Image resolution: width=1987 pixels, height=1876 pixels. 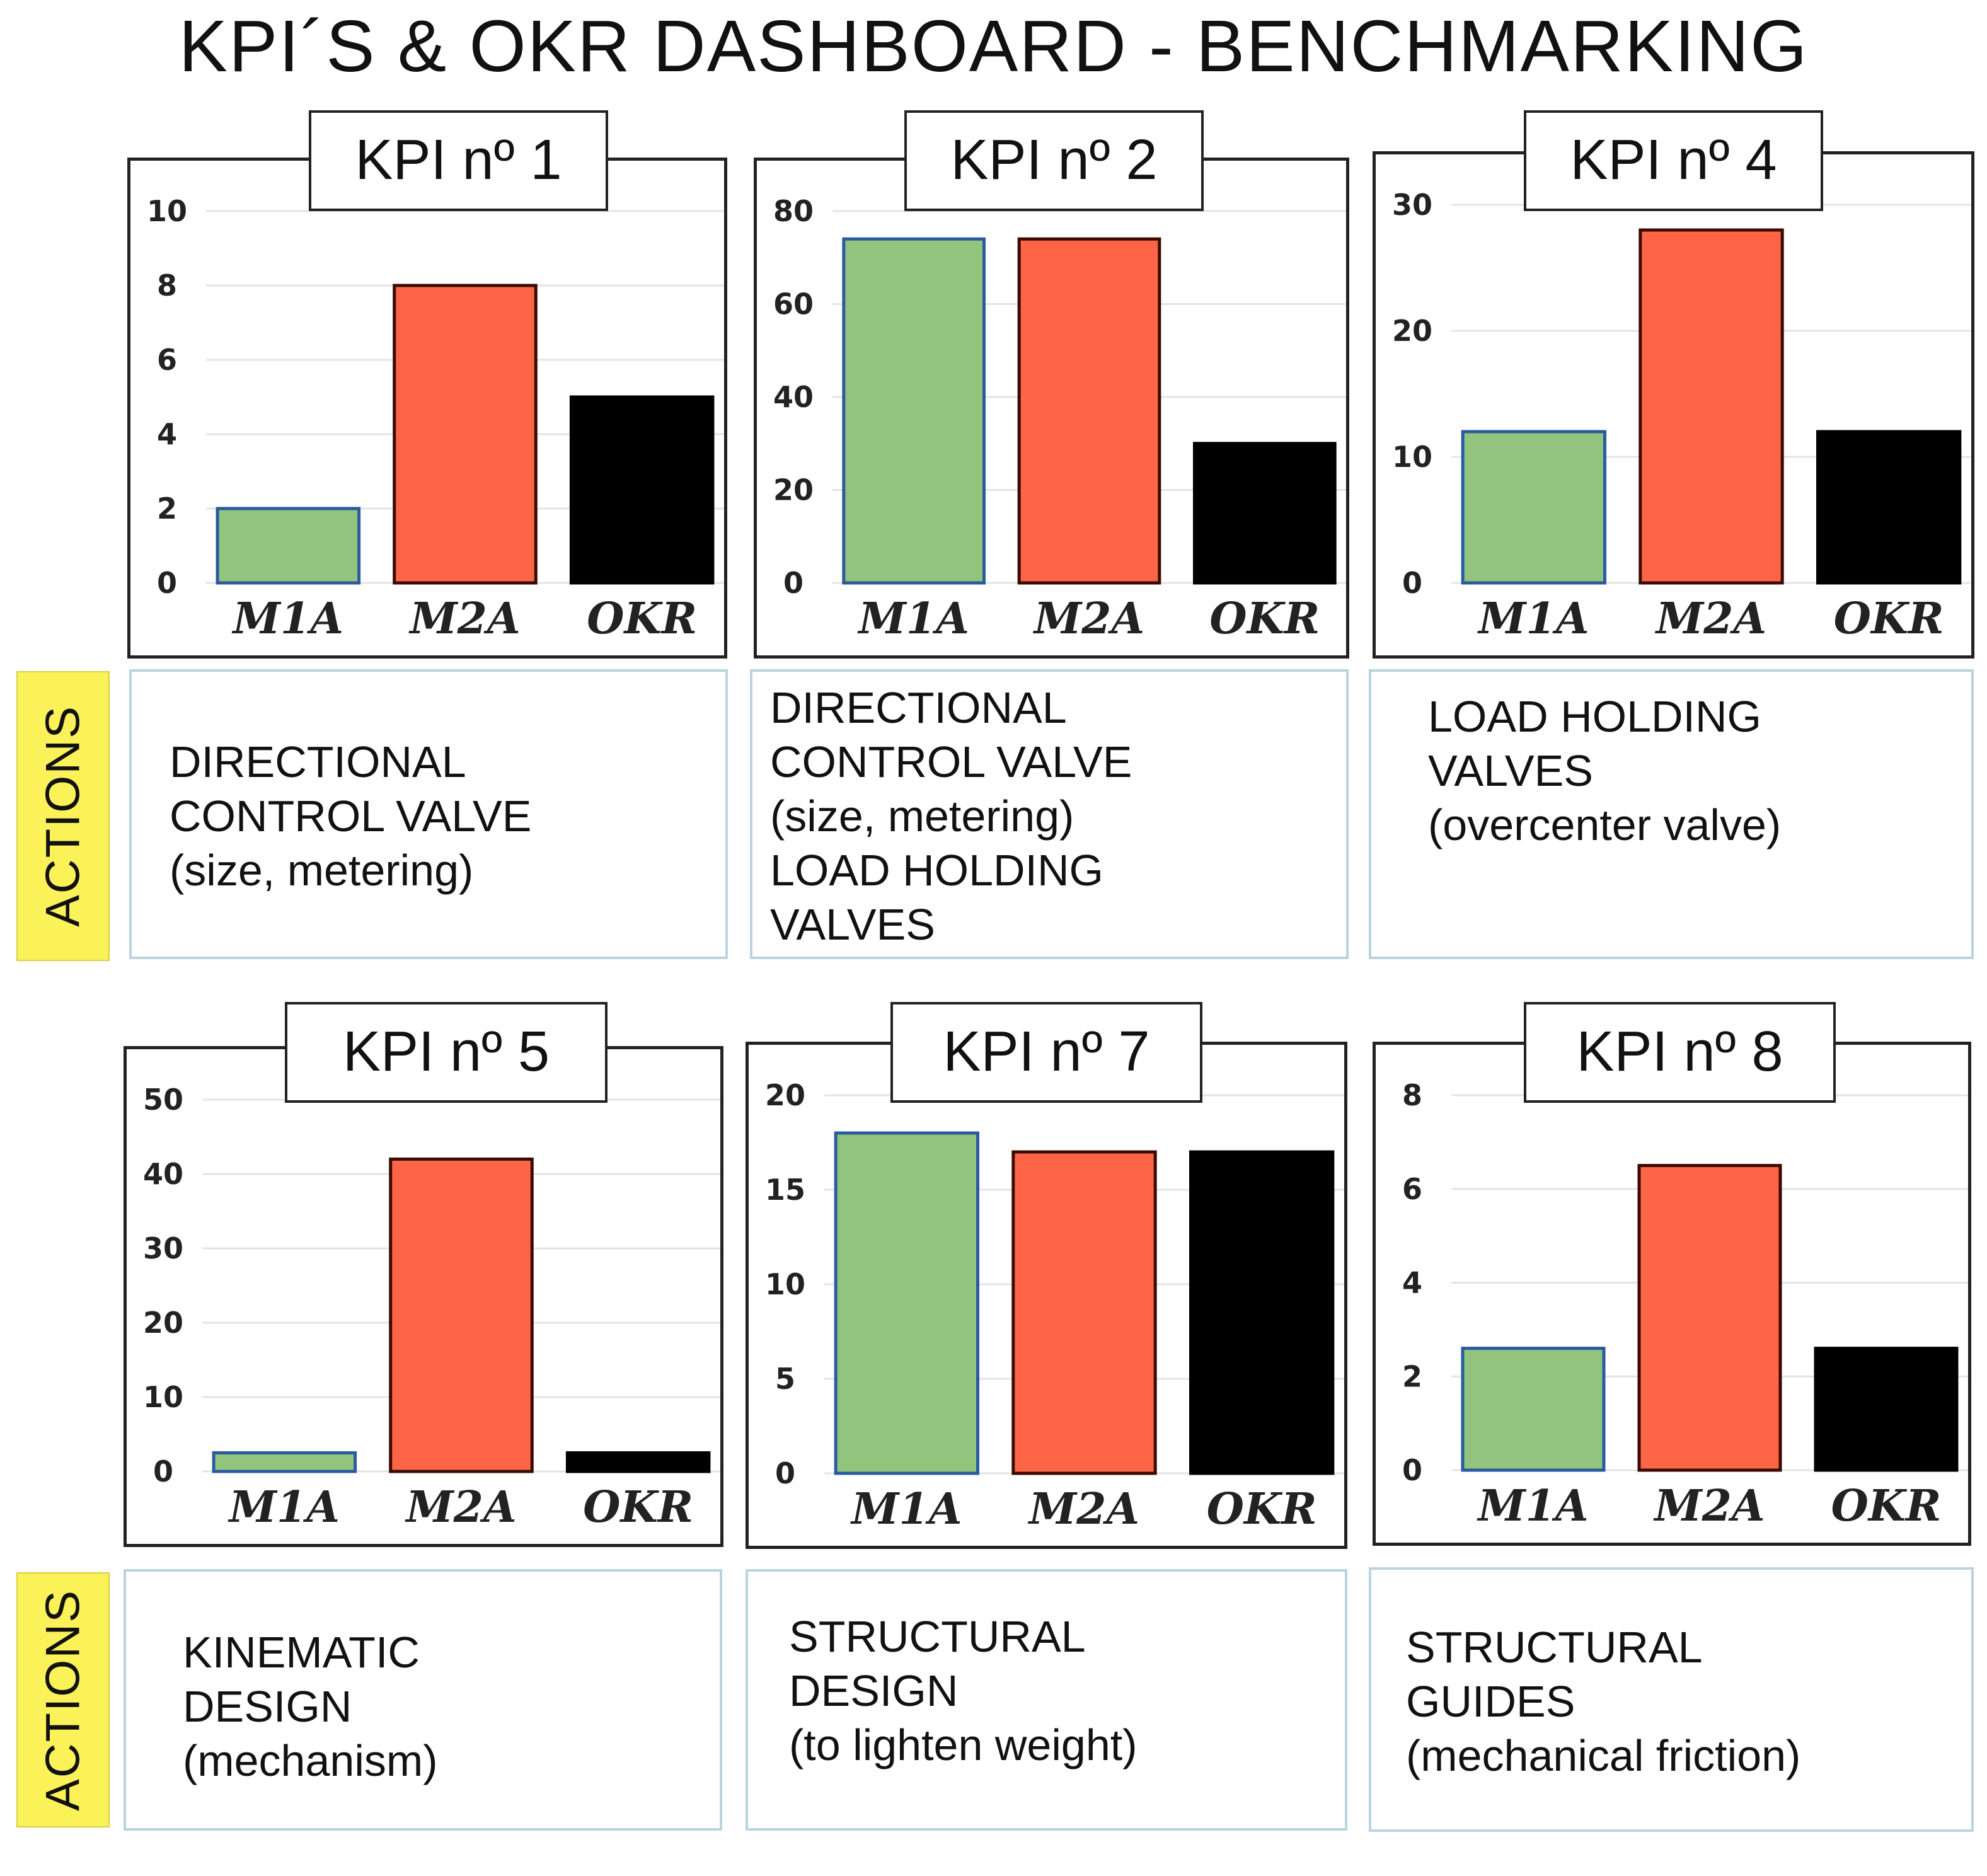 I want to click on page-title: KPI´S & OKR DASHBOARD - BENCHMARKING, so click(x=993, y=46).